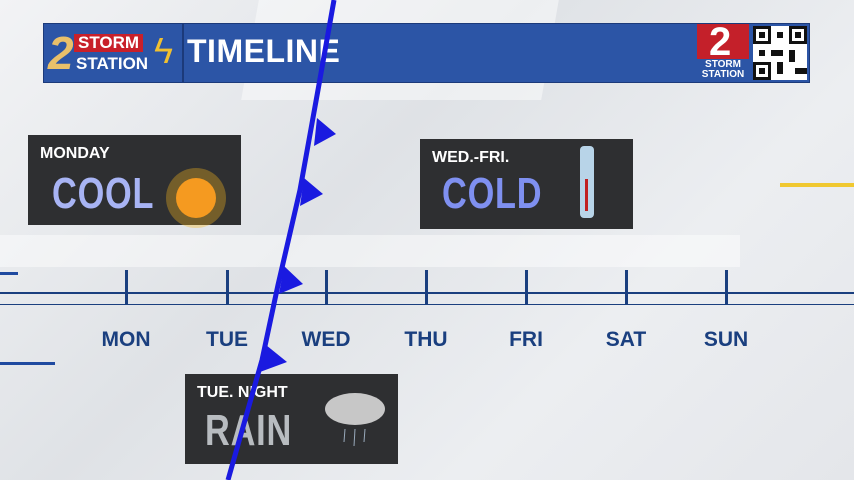  What do you see at coordinates (426, 339) in the screenshot?
I see `day-label: THU` at bounding box center [426, 339].